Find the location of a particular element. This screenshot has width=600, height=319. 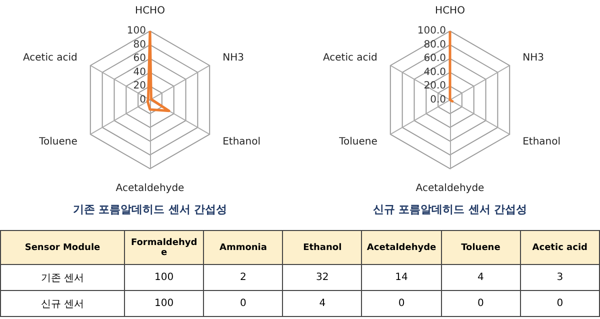

y-tick-label: 20.0 is located at coordinates (435, 86).